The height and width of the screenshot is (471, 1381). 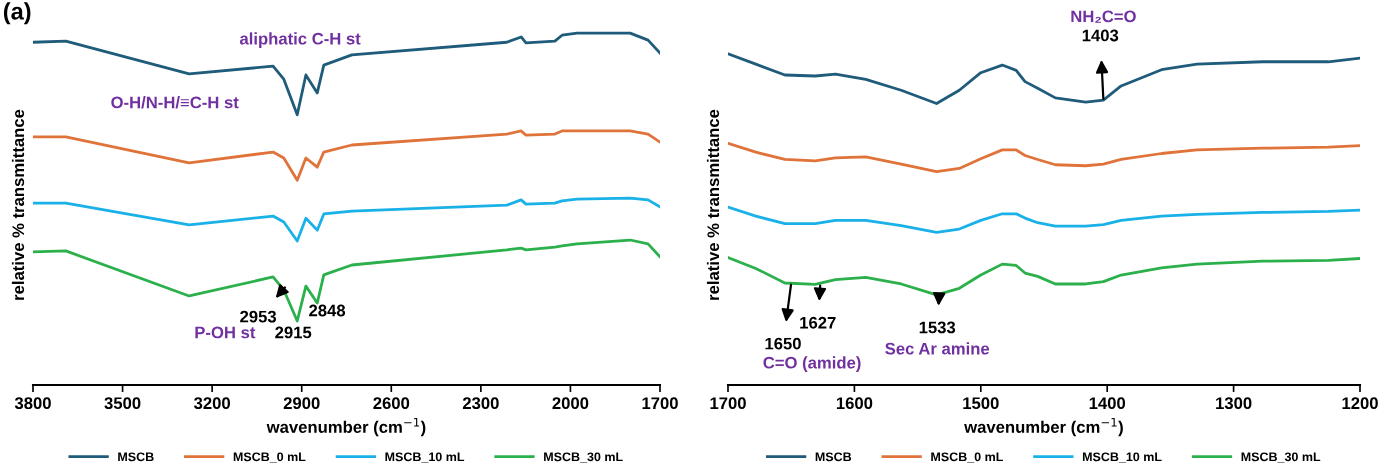 What do you see at coordinates (1360, 403) in the screenshot?
I see `x-tick-label: 1200` at bounding box center [1360, 403].